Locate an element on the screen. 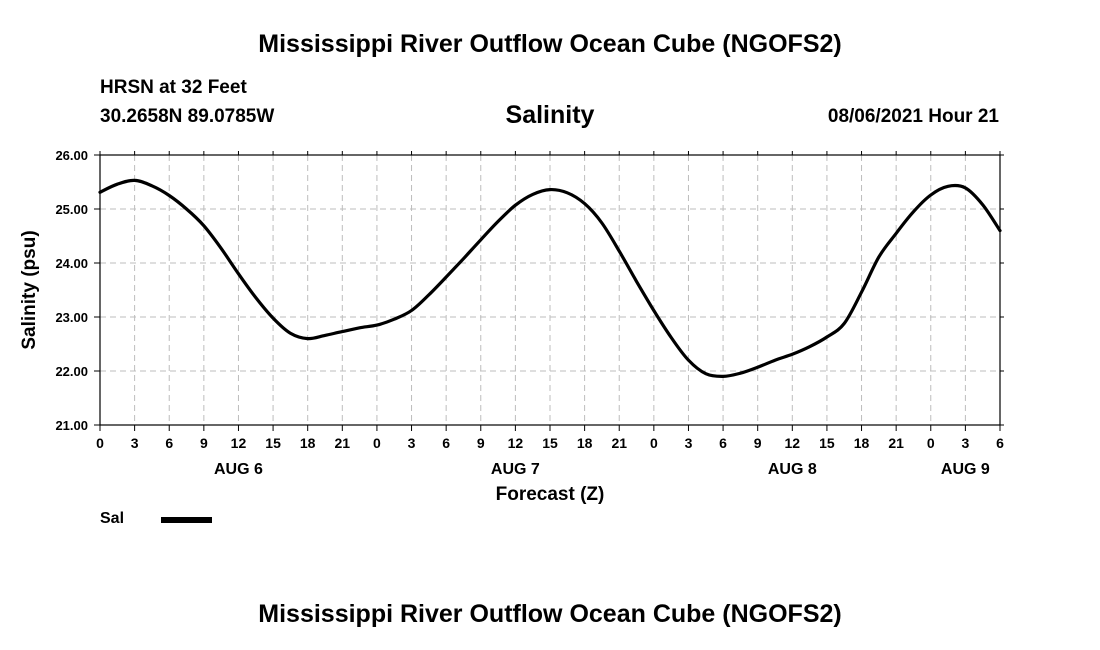 The width and height of the screenshot is (1100, 650). station-label: HRSN at 32 Feet is located at coordinates (173, 87).